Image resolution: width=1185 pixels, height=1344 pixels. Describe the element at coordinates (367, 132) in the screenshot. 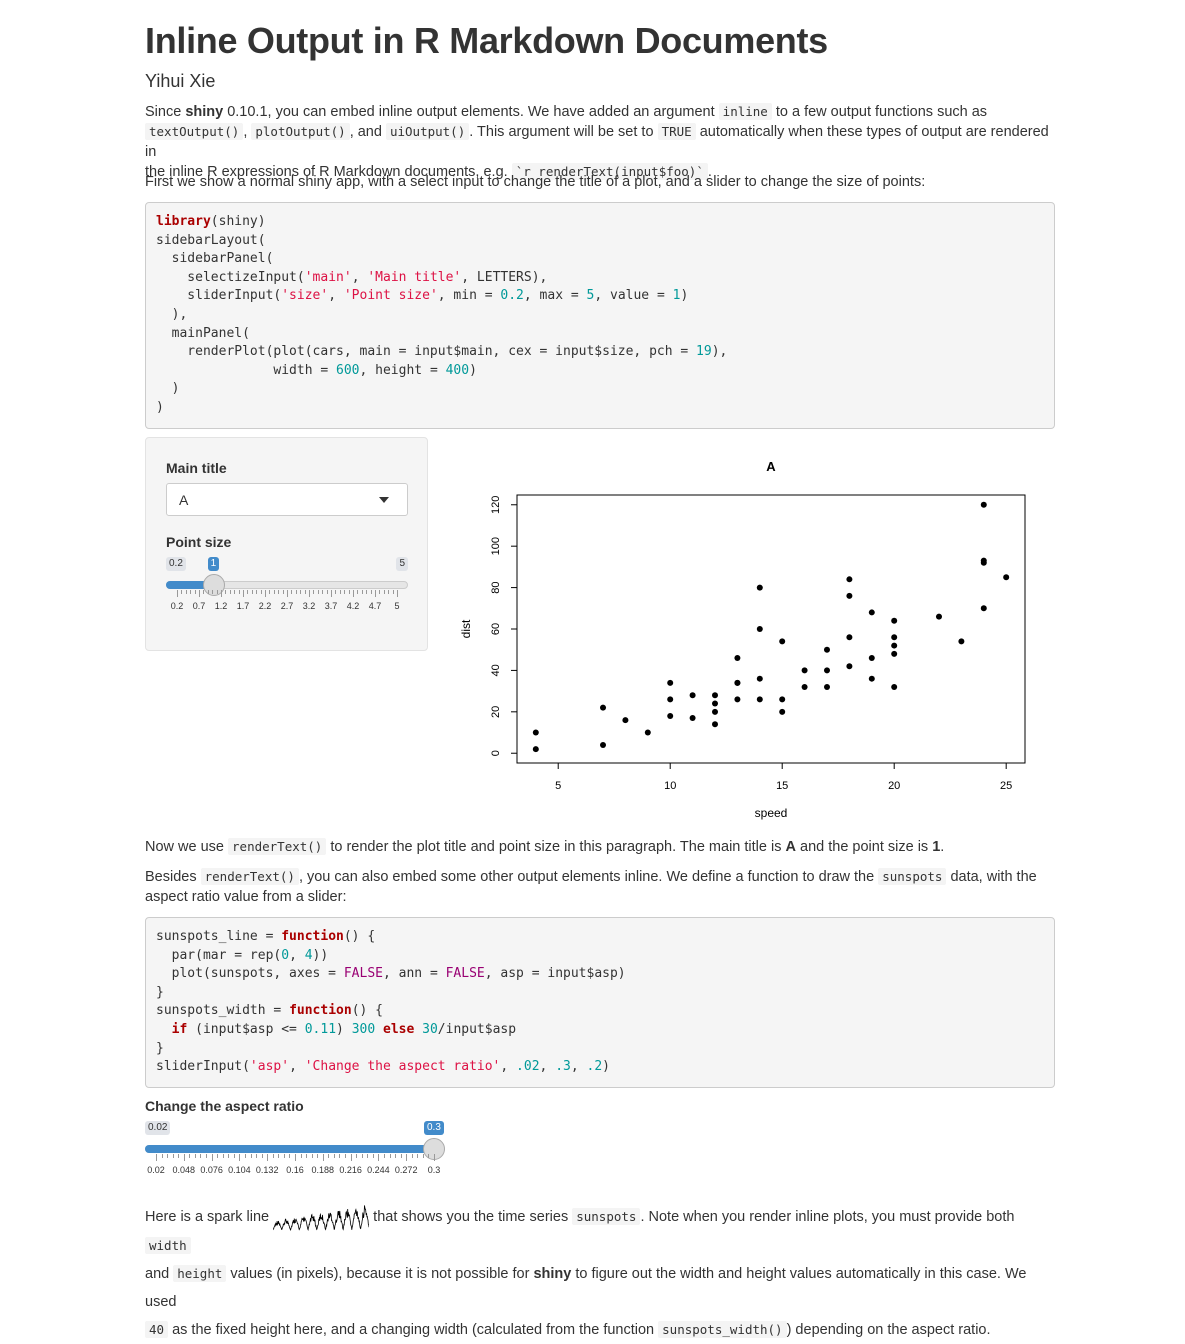

I see `text: , and` at that location.